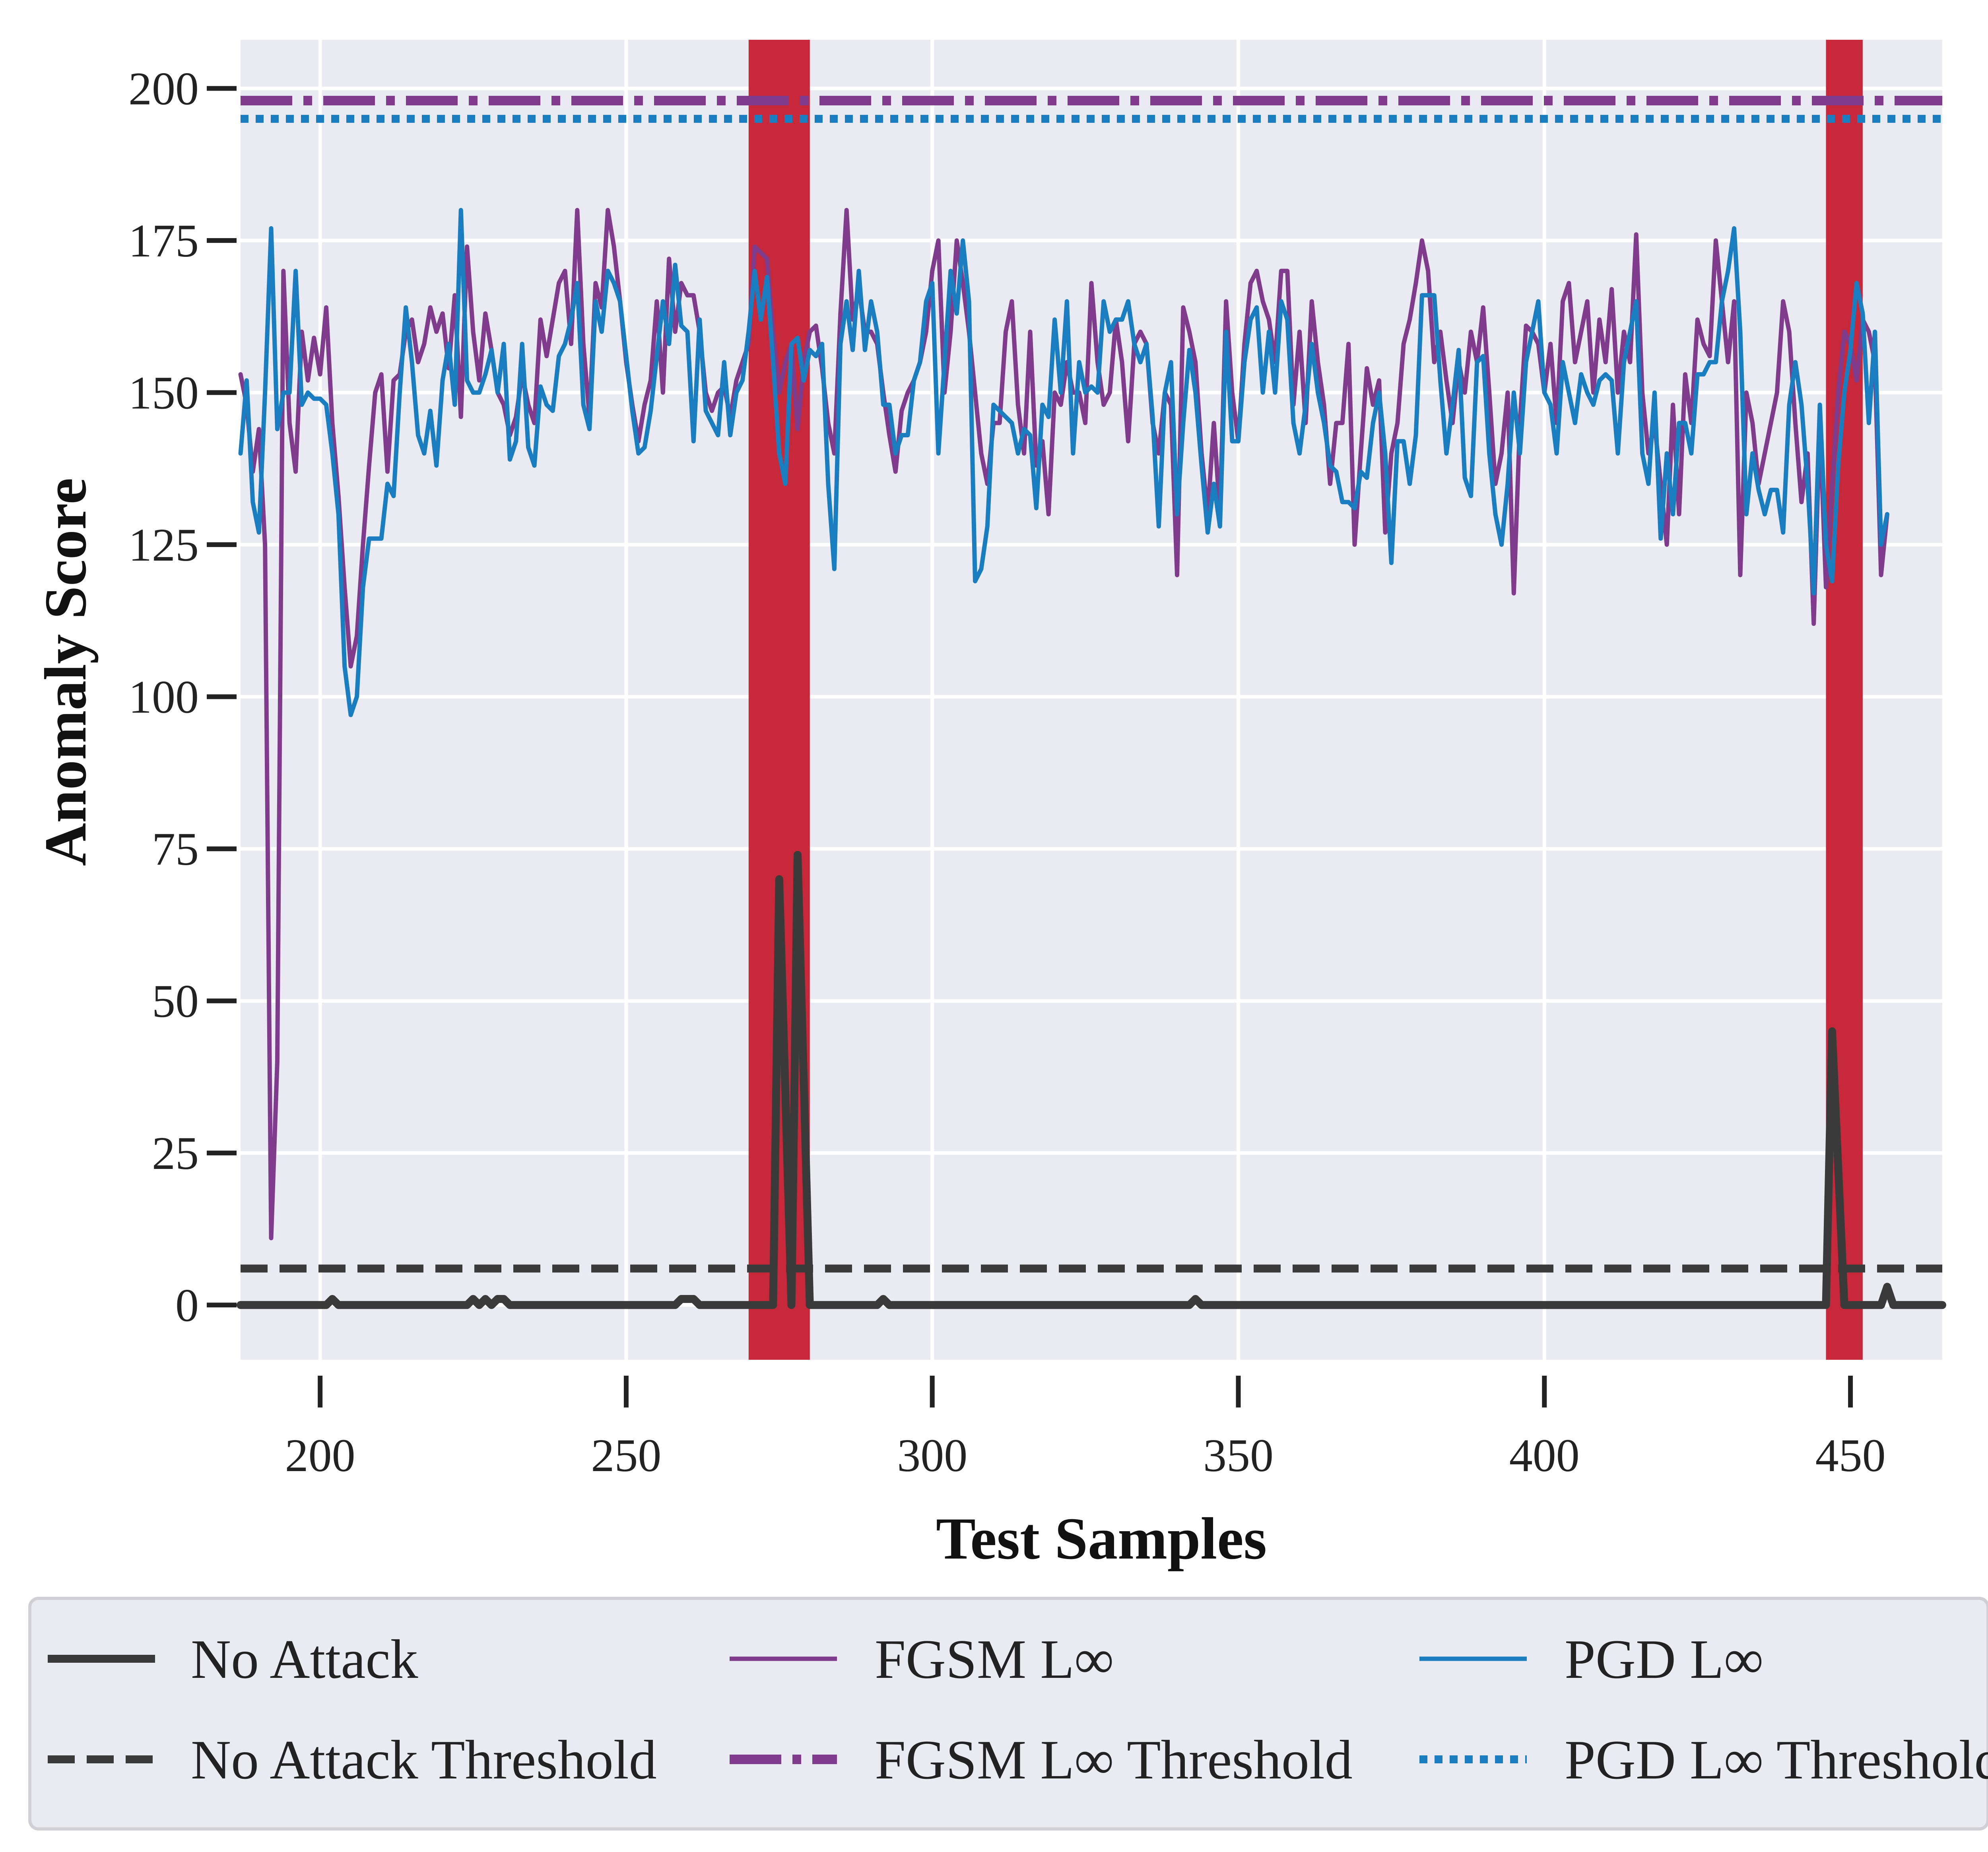 This screenshot has width=1988, height=1852. I want to click on legend-label-fgsm-threshold: FGSM L∞ Threshold, so click(1114, 1760).